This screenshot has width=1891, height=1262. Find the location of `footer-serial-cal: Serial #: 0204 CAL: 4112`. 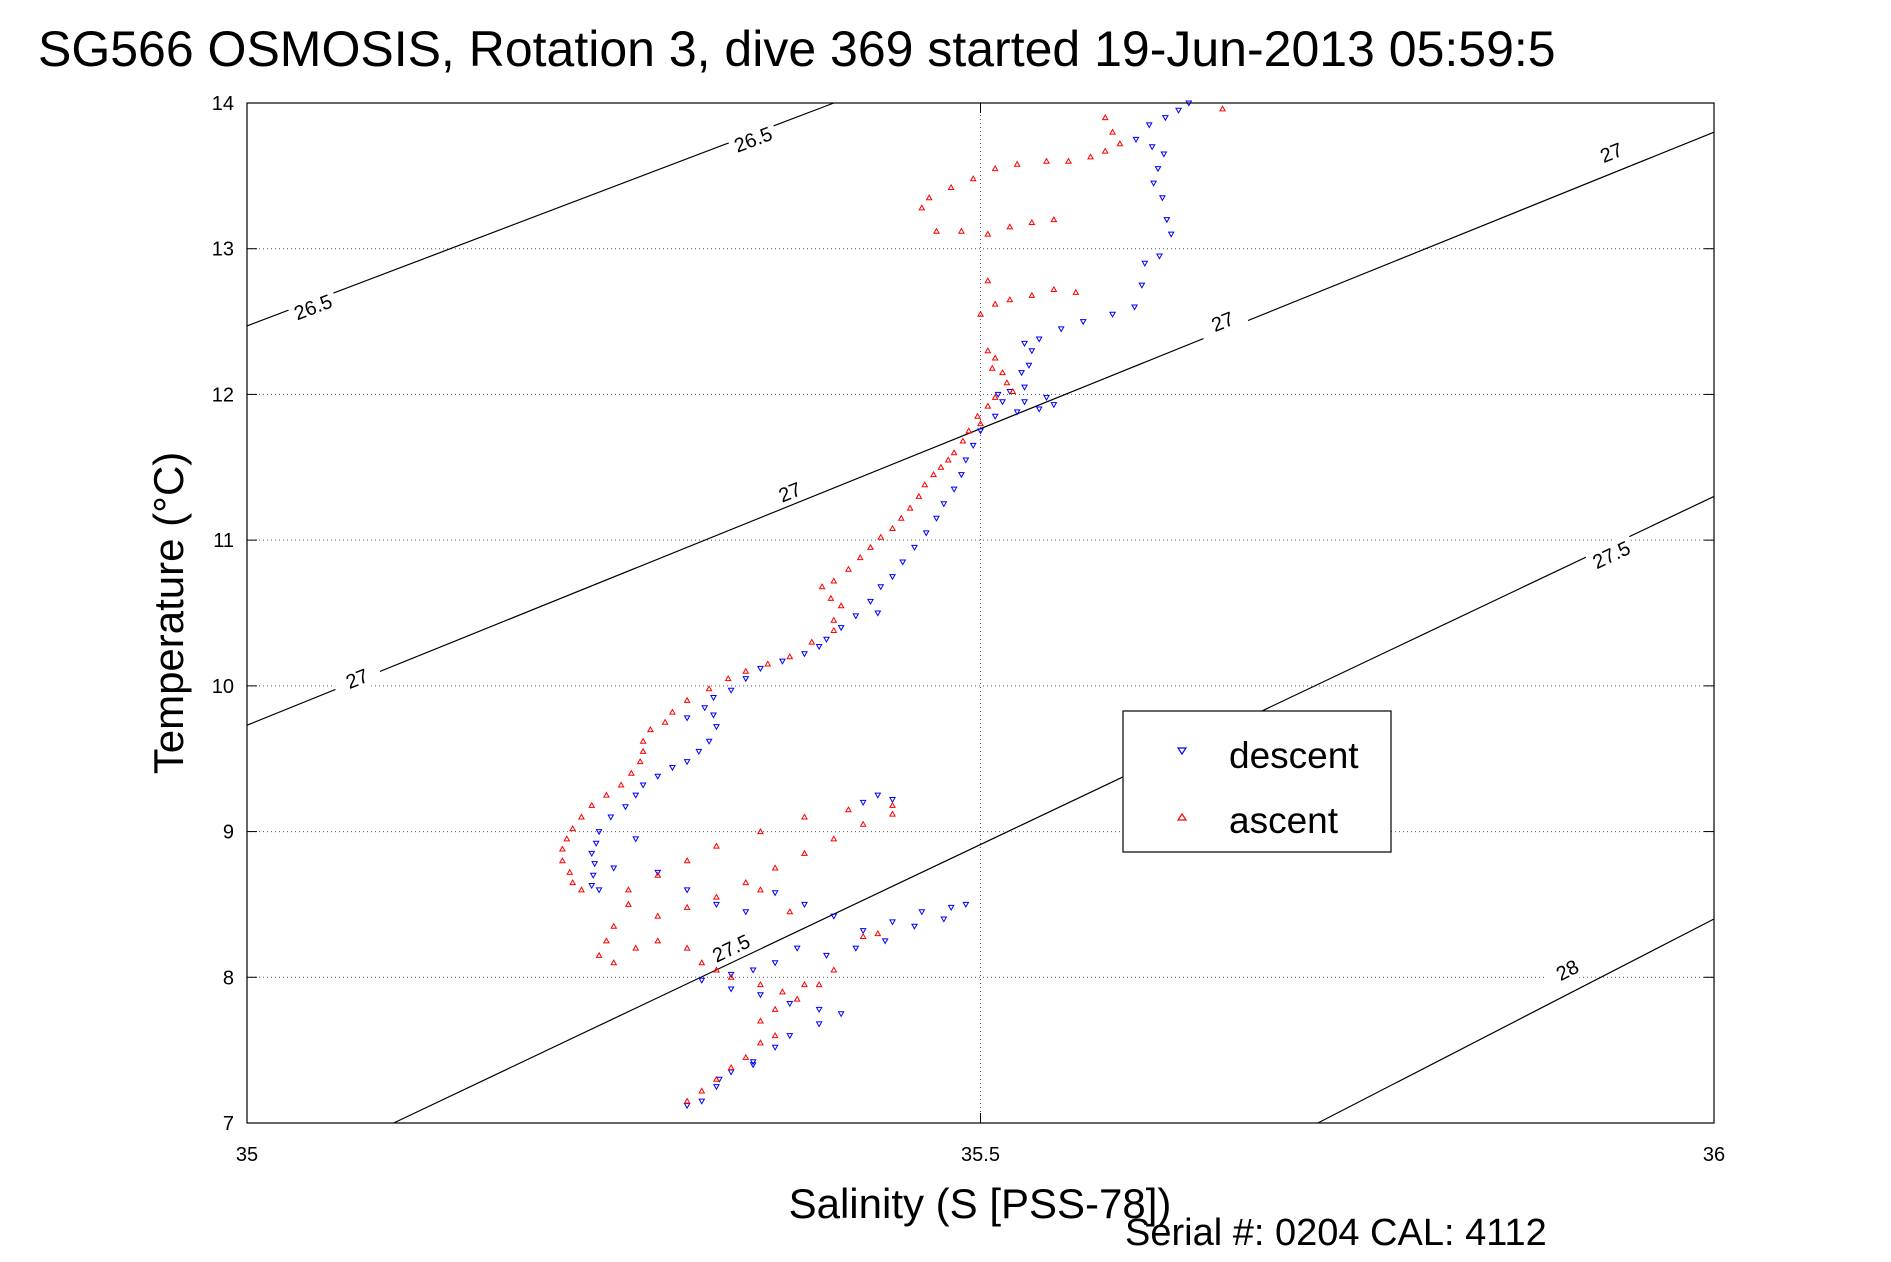

footer-serial-cal: Serial #: 0204 CAL: 4112 is located at coordinates (1336, 1233).